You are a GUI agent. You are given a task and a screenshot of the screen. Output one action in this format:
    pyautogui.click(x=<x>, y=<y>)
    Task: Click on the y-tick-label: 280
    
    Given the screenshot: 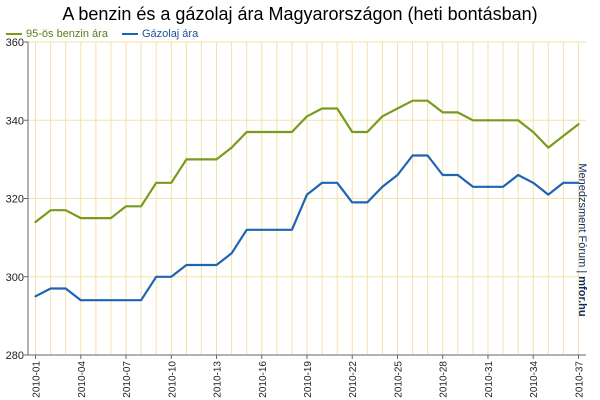 What is the action you would take?
    pyautogui.click(x=15, y=356)
    